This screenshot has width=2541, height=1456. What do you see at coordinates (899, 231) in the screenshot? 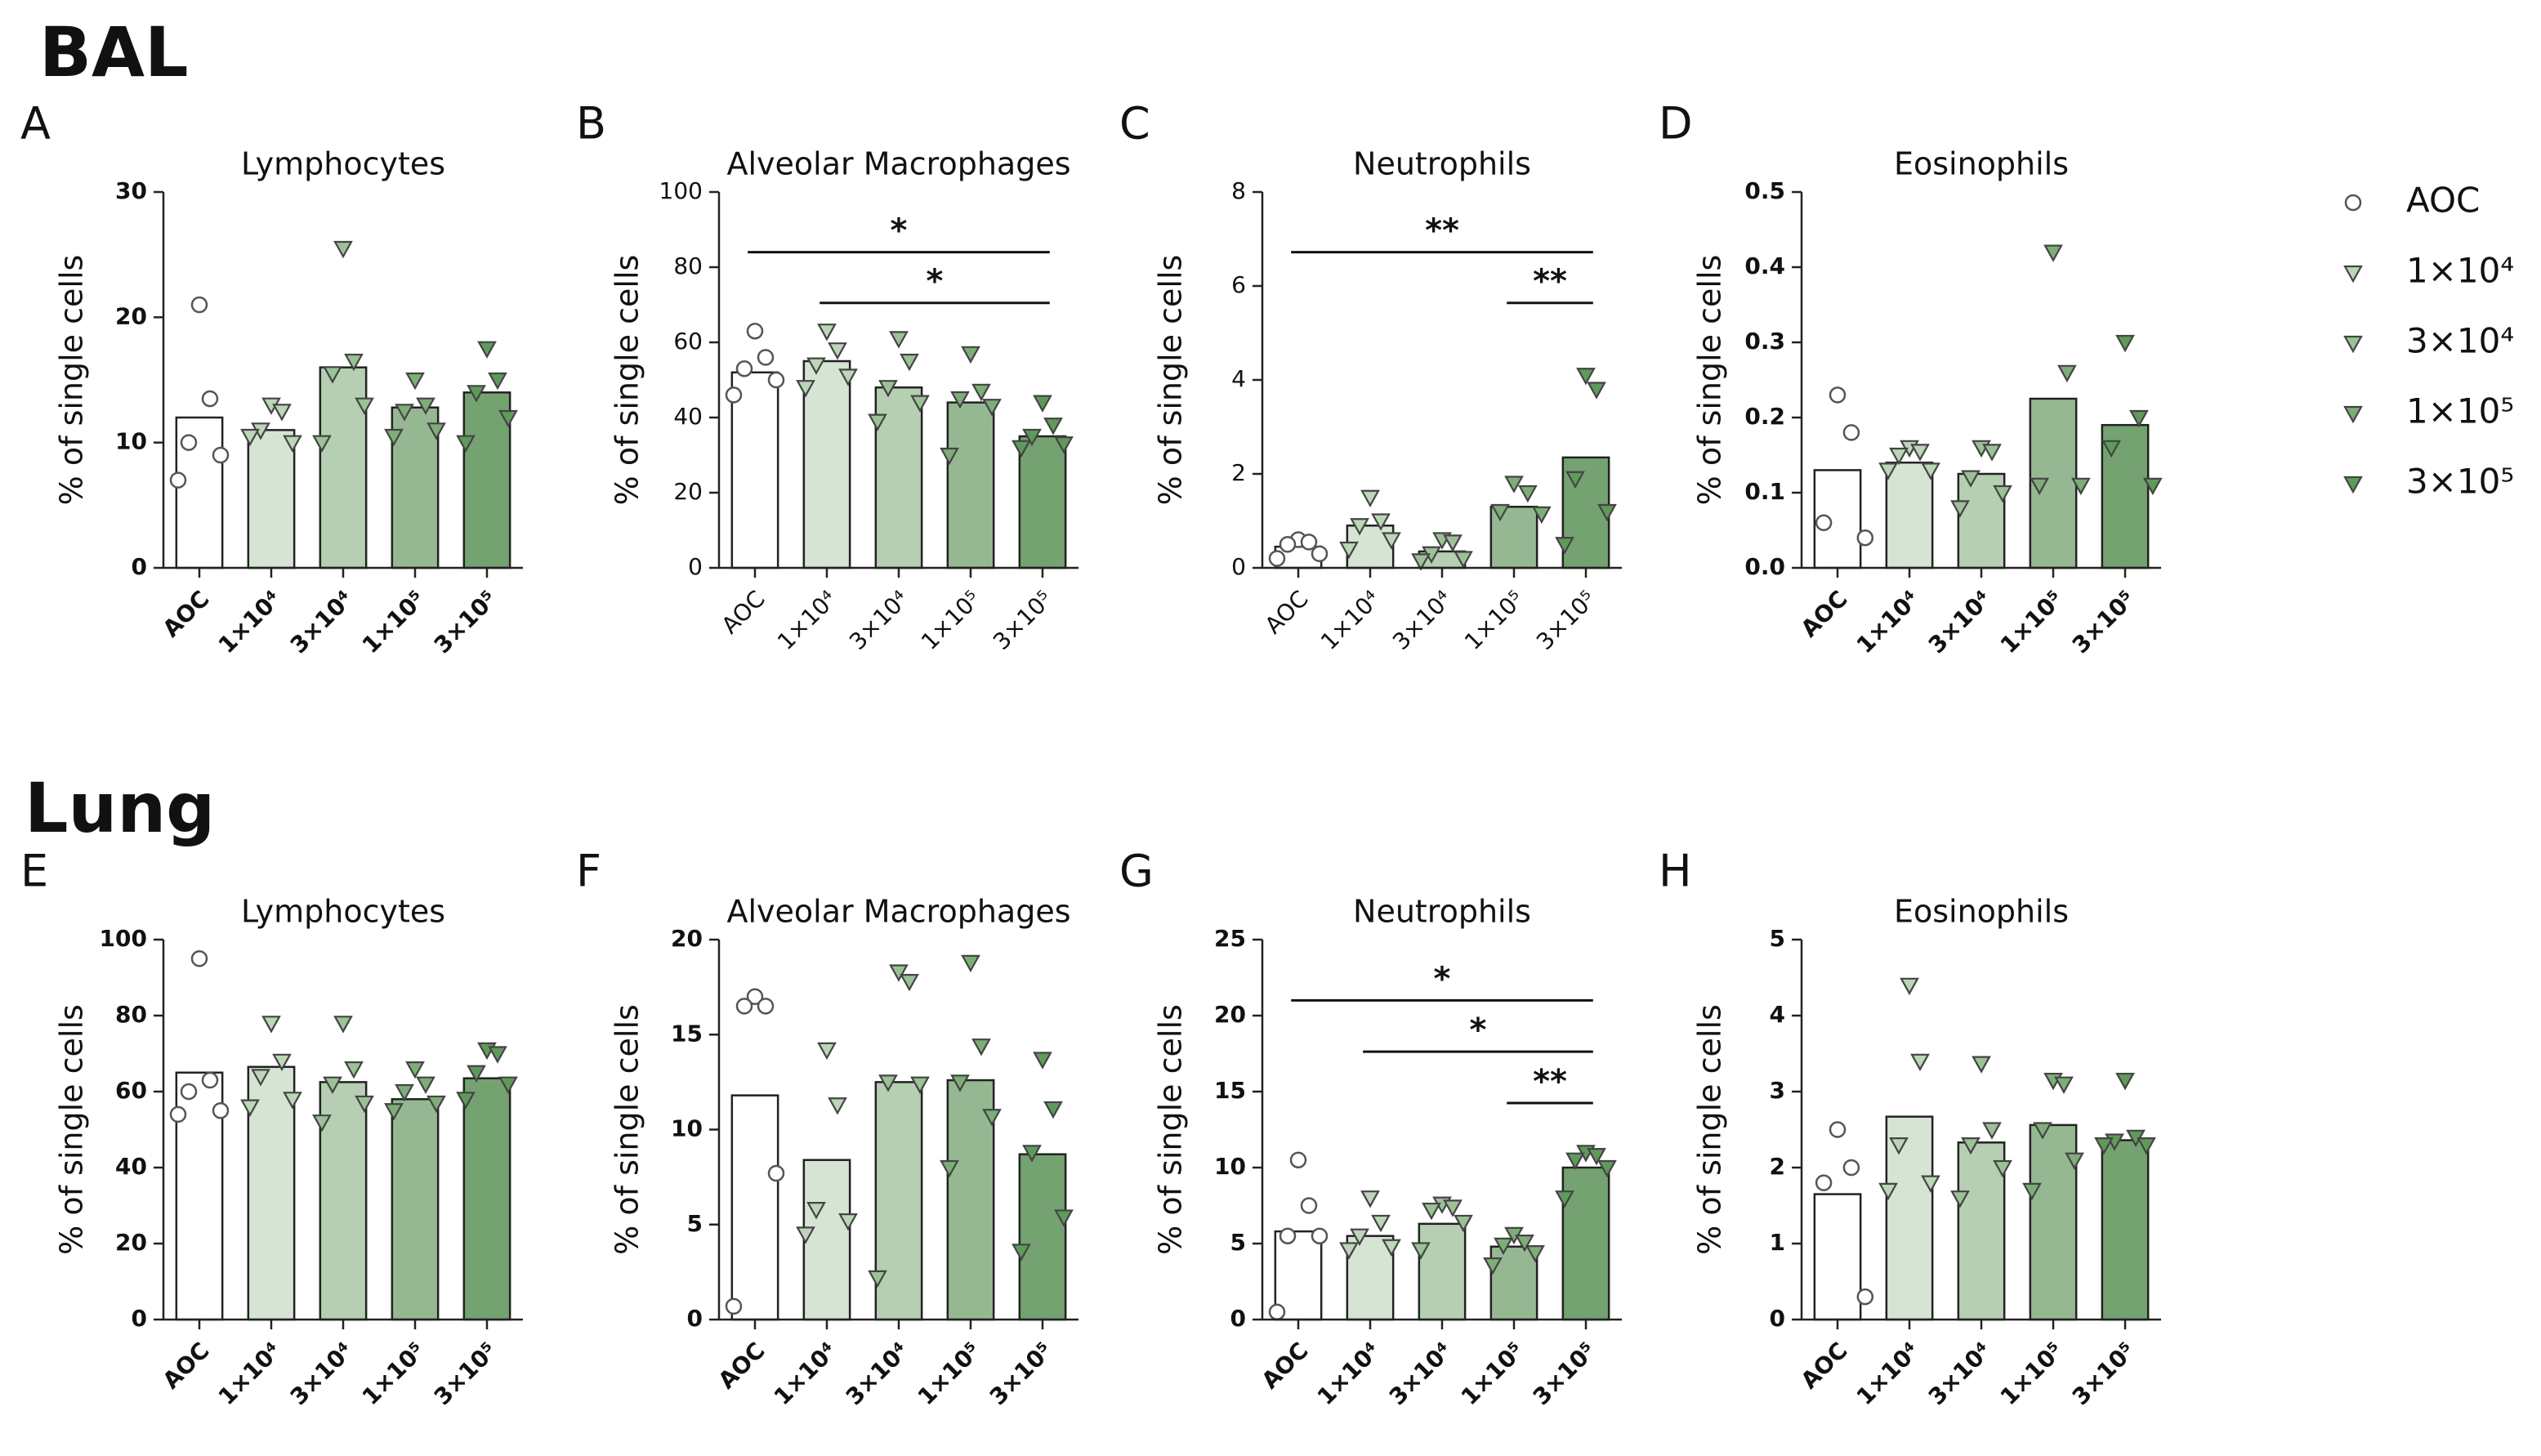
I see `significance-label: *` at bounding box center [899, 231].